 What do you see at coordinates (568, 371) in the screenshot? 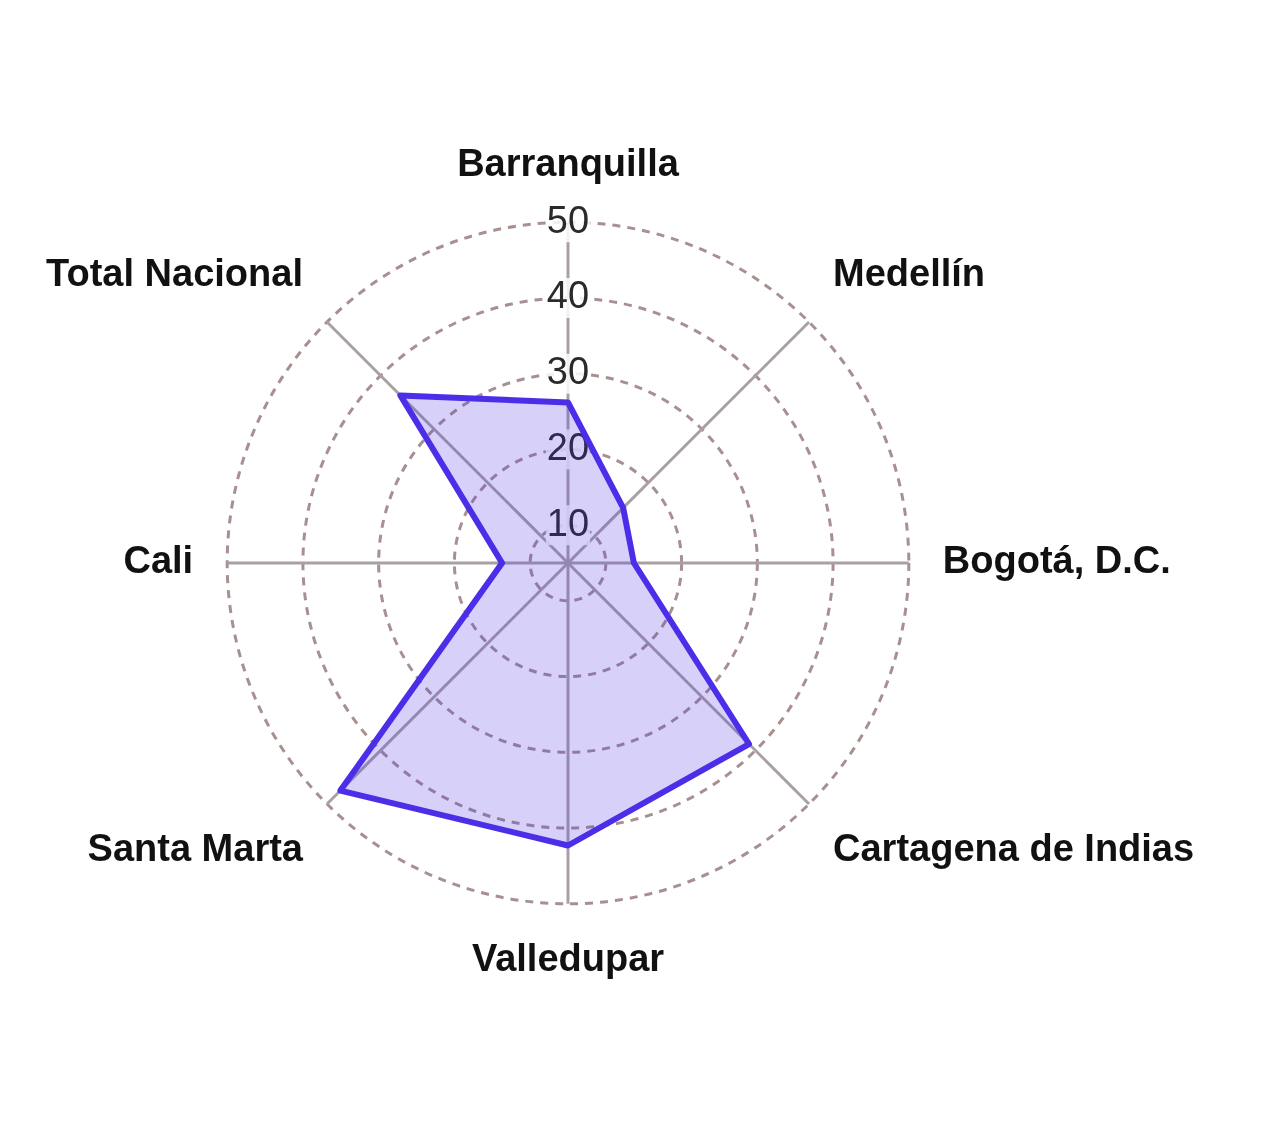
I see `y-tick-label: 30` at bounding box center [568, 371].